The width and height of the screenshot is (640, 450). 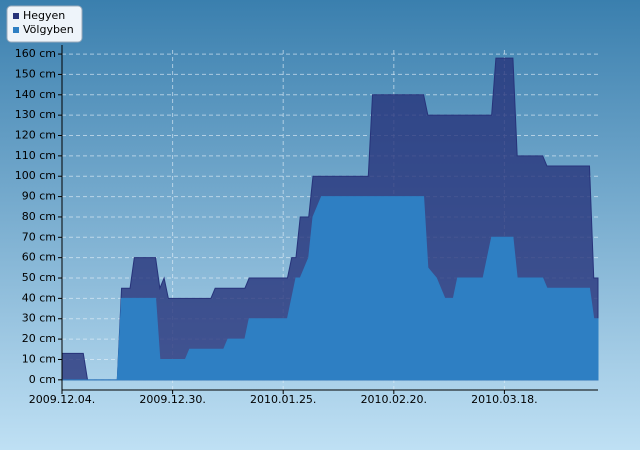 What do you see at coordinates (39, 196) in the screenshot?
I see `y-tick-label: 90 cm` at bounding box center [39, 196].